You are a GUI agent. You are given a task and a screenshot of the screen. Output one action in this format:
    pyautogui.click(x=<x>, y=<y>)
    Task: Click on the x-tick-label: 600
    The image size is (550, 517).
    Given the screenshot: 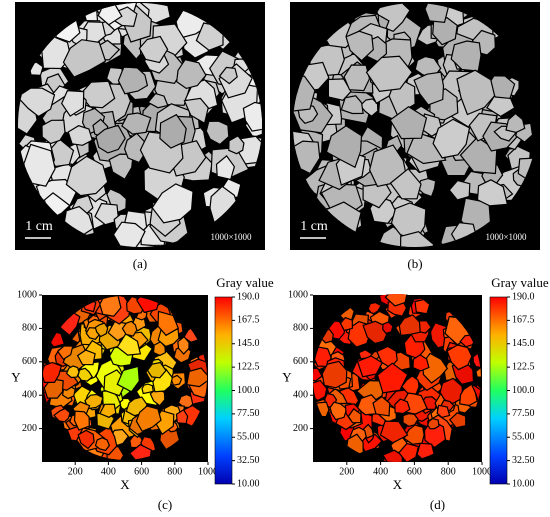 What is the action you would take?
    pyautogui.click(x=414, y=471)
    